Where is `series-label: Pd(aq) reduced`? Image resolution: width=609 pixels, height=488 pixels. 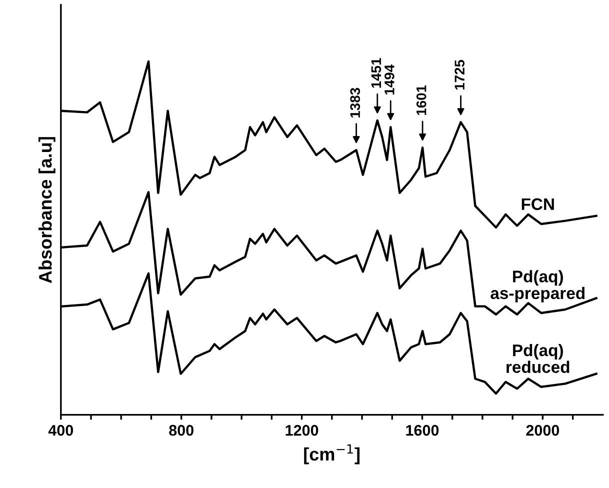
series-label: Pd(aq) reduced is located at coordinates (538, 358).